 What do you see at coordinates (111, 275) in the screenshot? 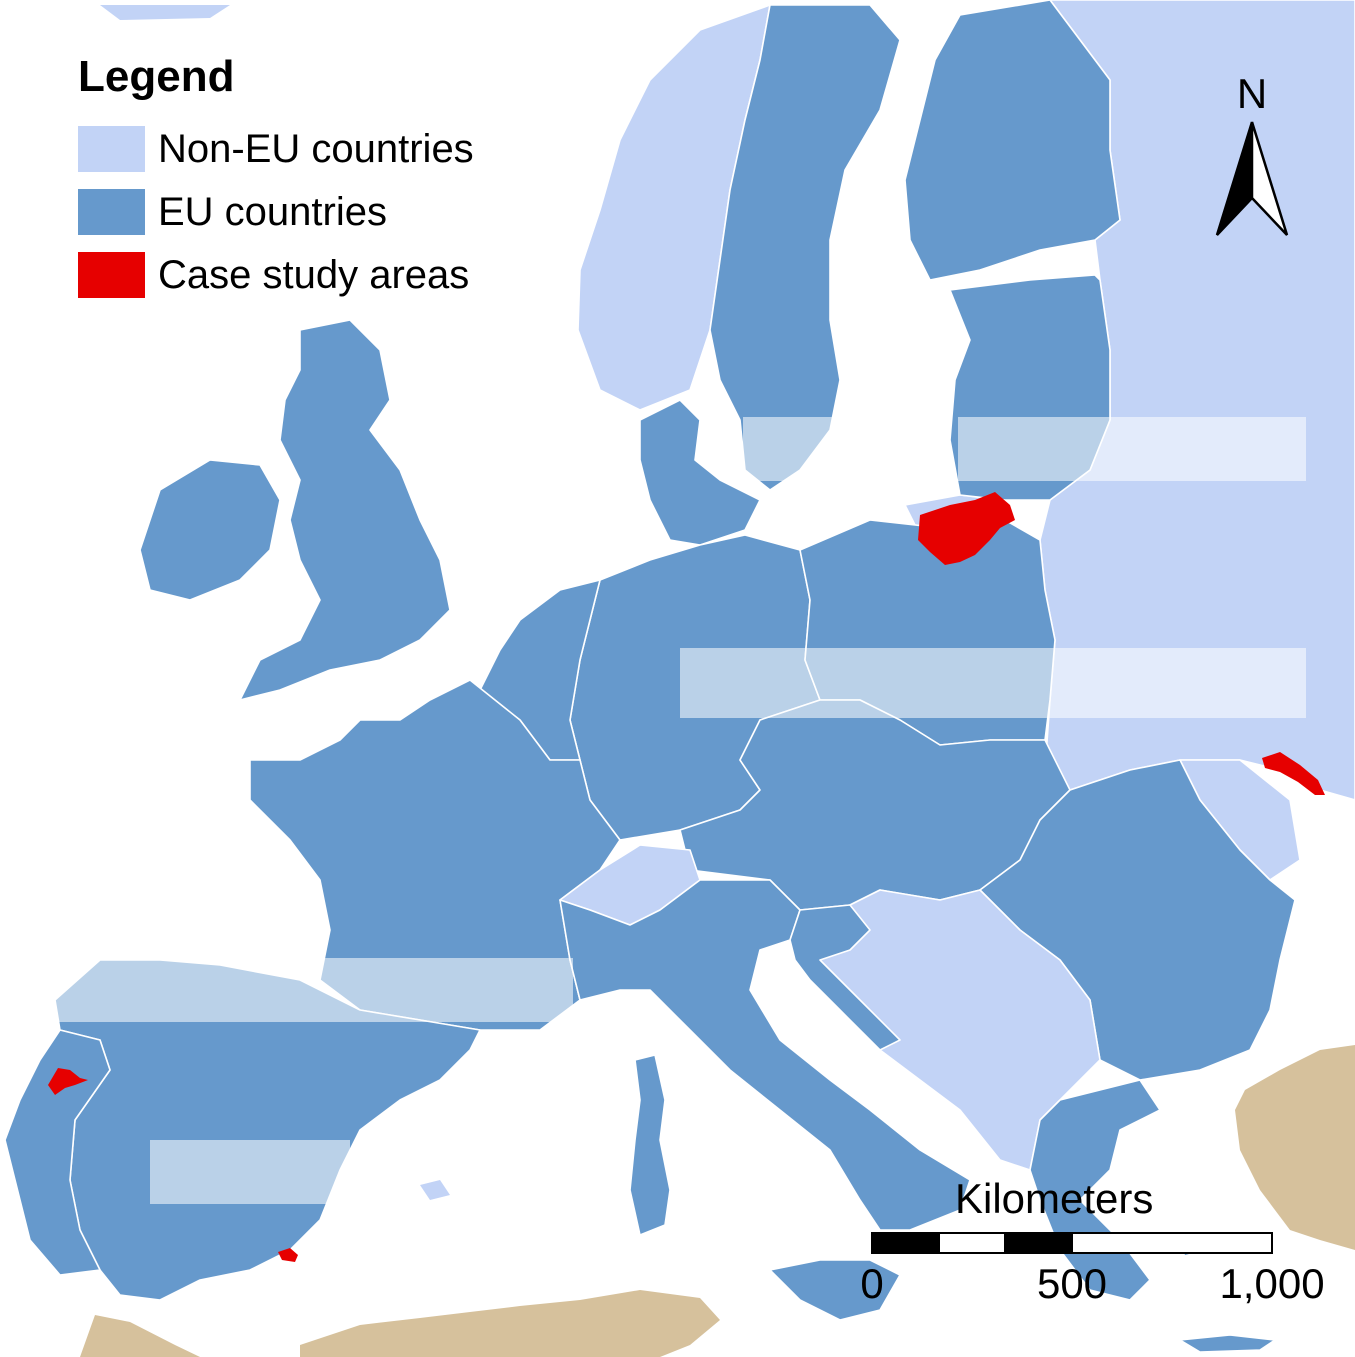
I see `legend-swatch-case` at bounding box center [111, 275].